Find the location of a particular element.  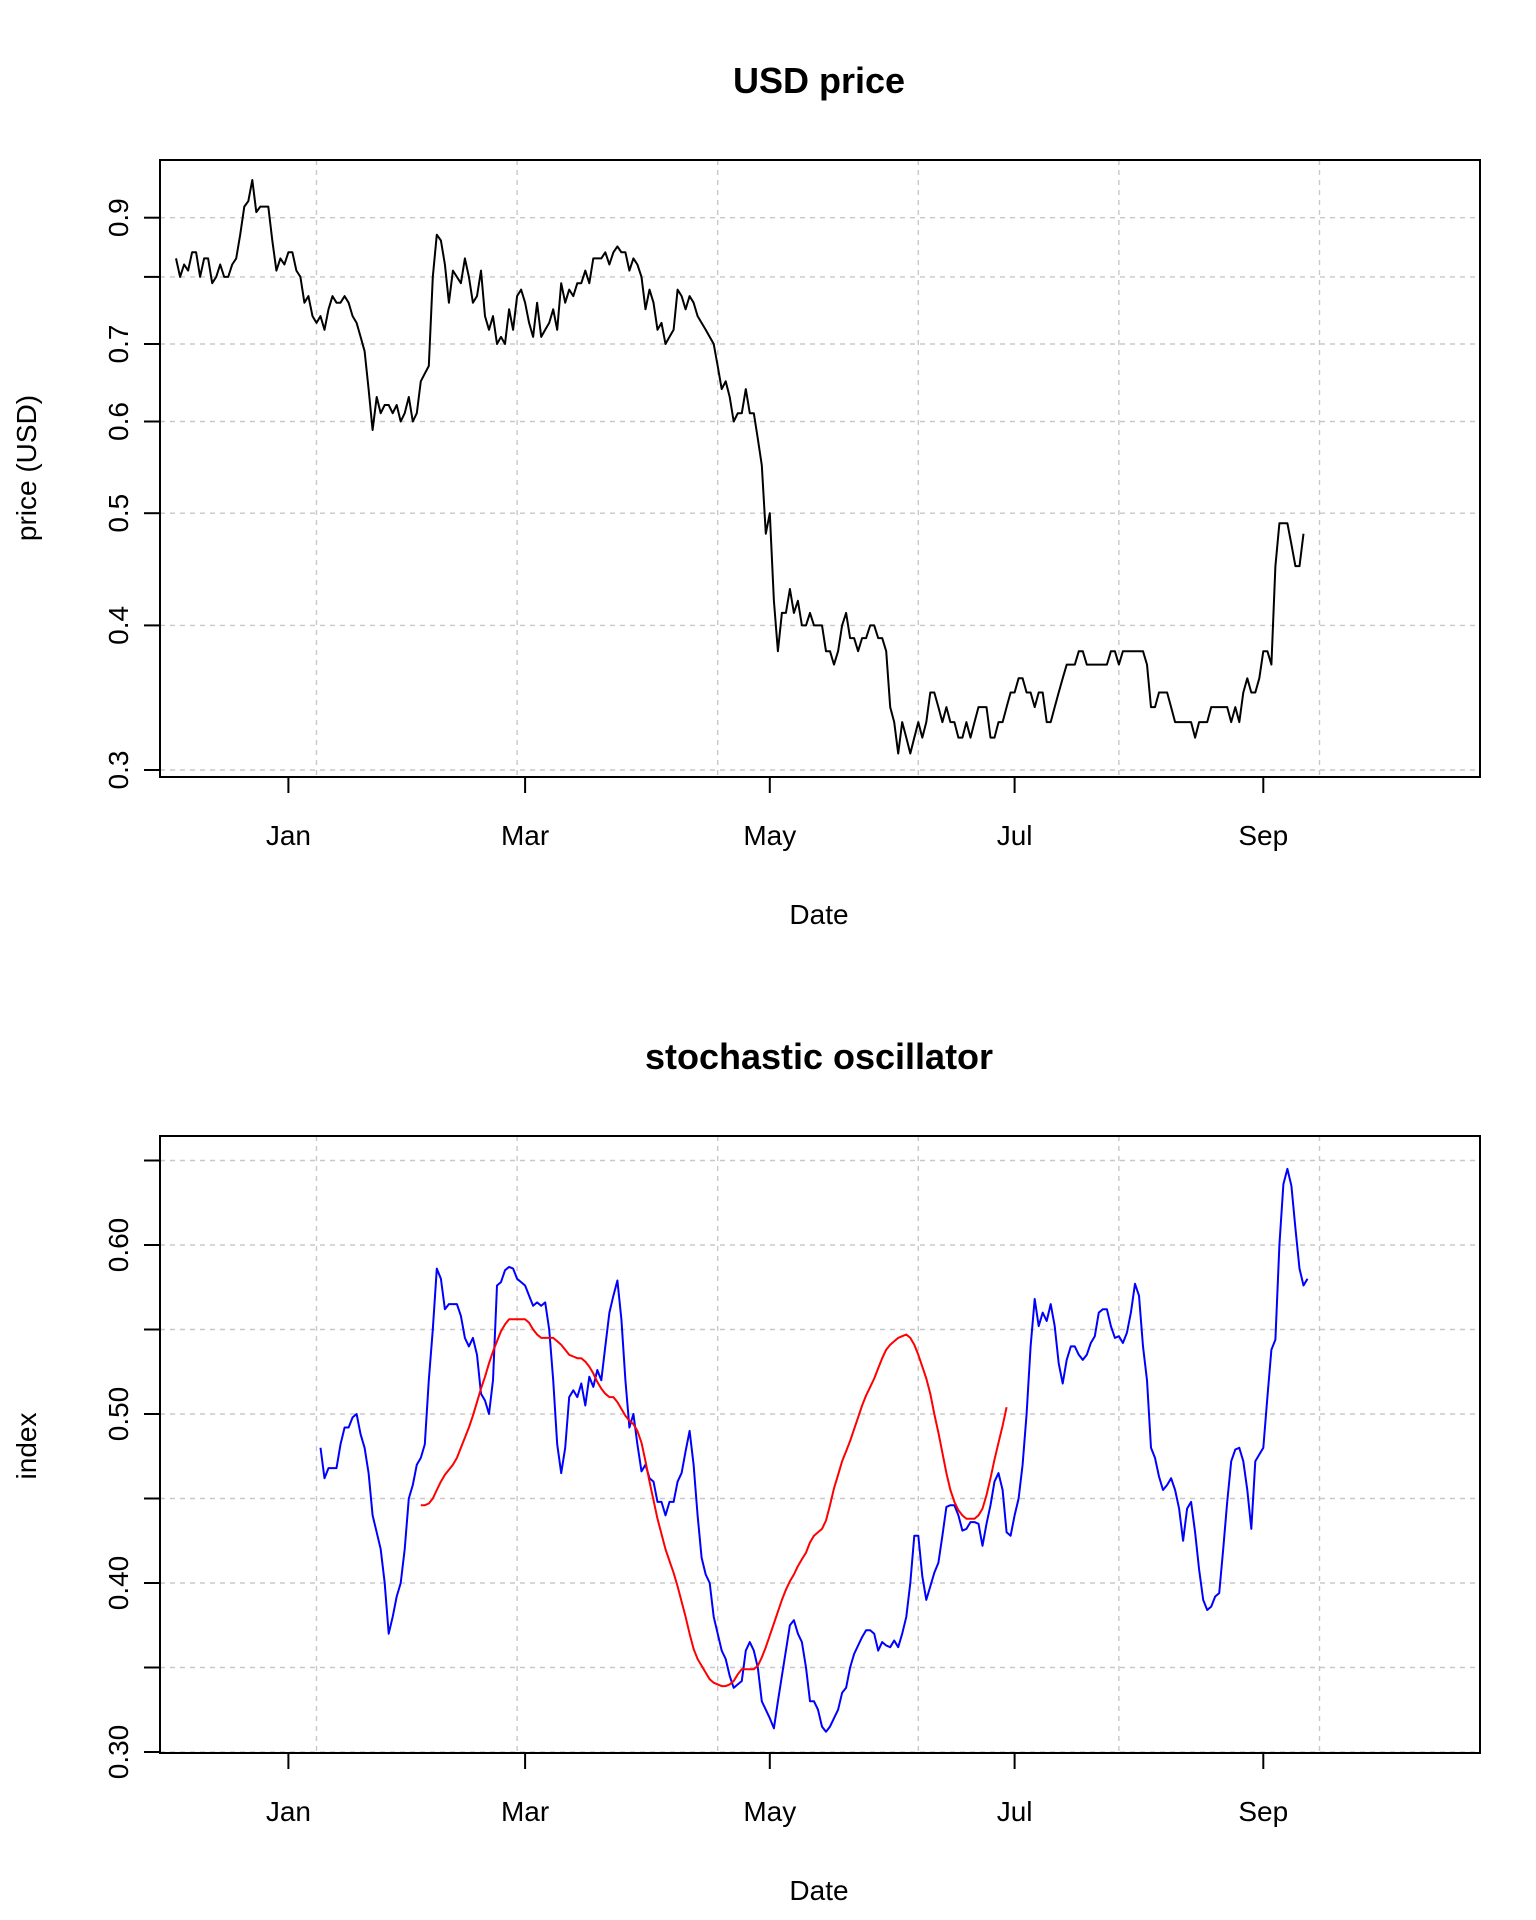

price-chart-y-tick-label: 0.7 is located at coordinates (118, 344).